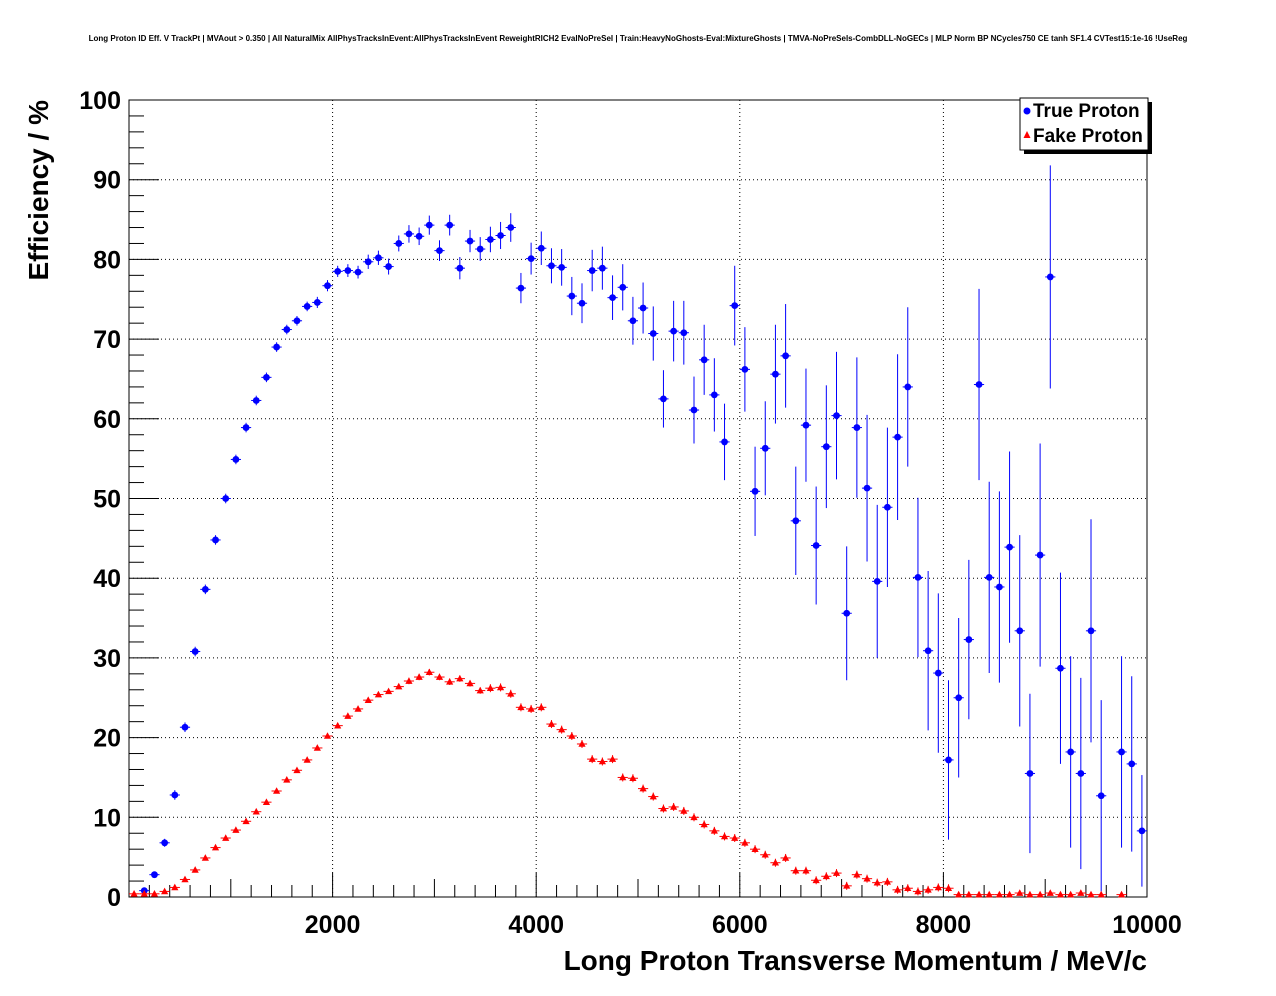  I want to click on y-tick-label: 100, so click(100, 101).